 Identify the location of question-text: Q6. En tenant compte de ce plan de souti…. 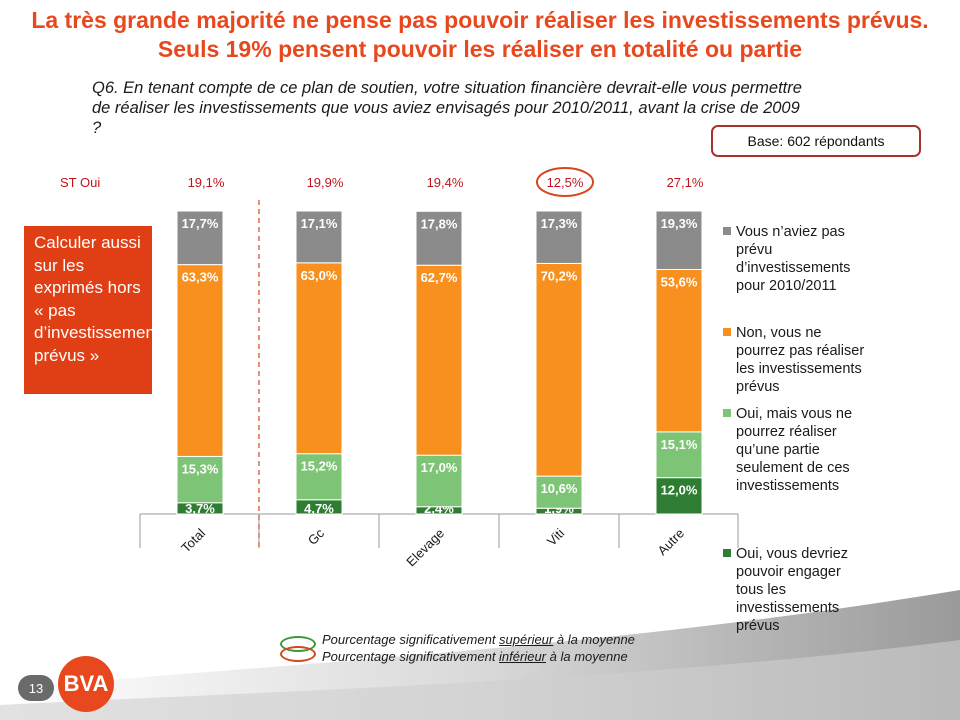
(447, 108).